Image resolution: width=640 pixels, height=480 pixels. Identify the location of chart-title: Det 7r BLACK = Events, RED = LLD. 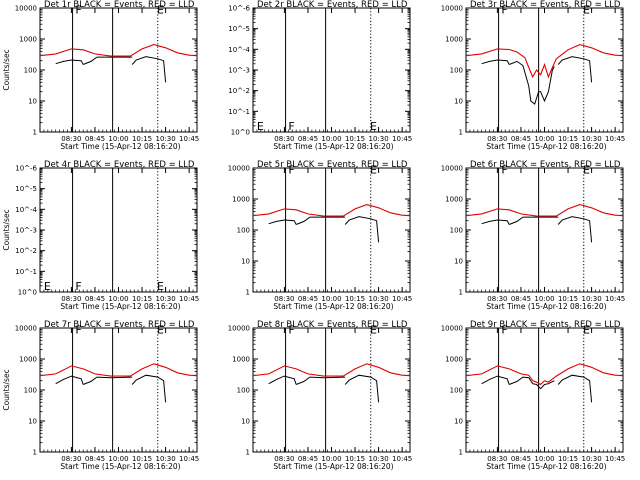
(119, 325).